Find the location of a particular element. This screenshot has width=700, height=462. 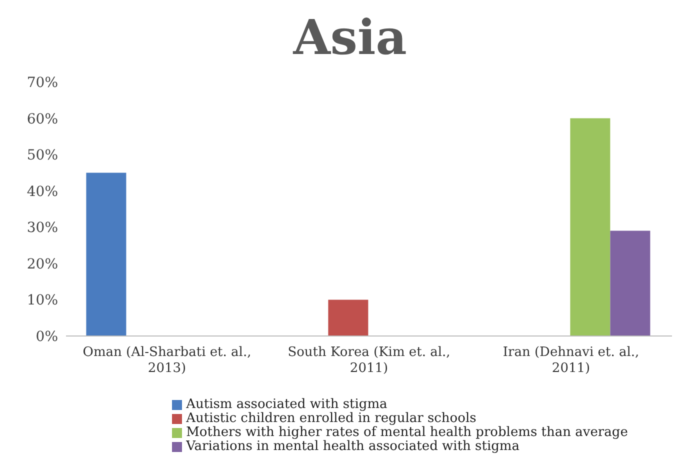

y-tick-label: 30% is located at coordinates (42, 228).